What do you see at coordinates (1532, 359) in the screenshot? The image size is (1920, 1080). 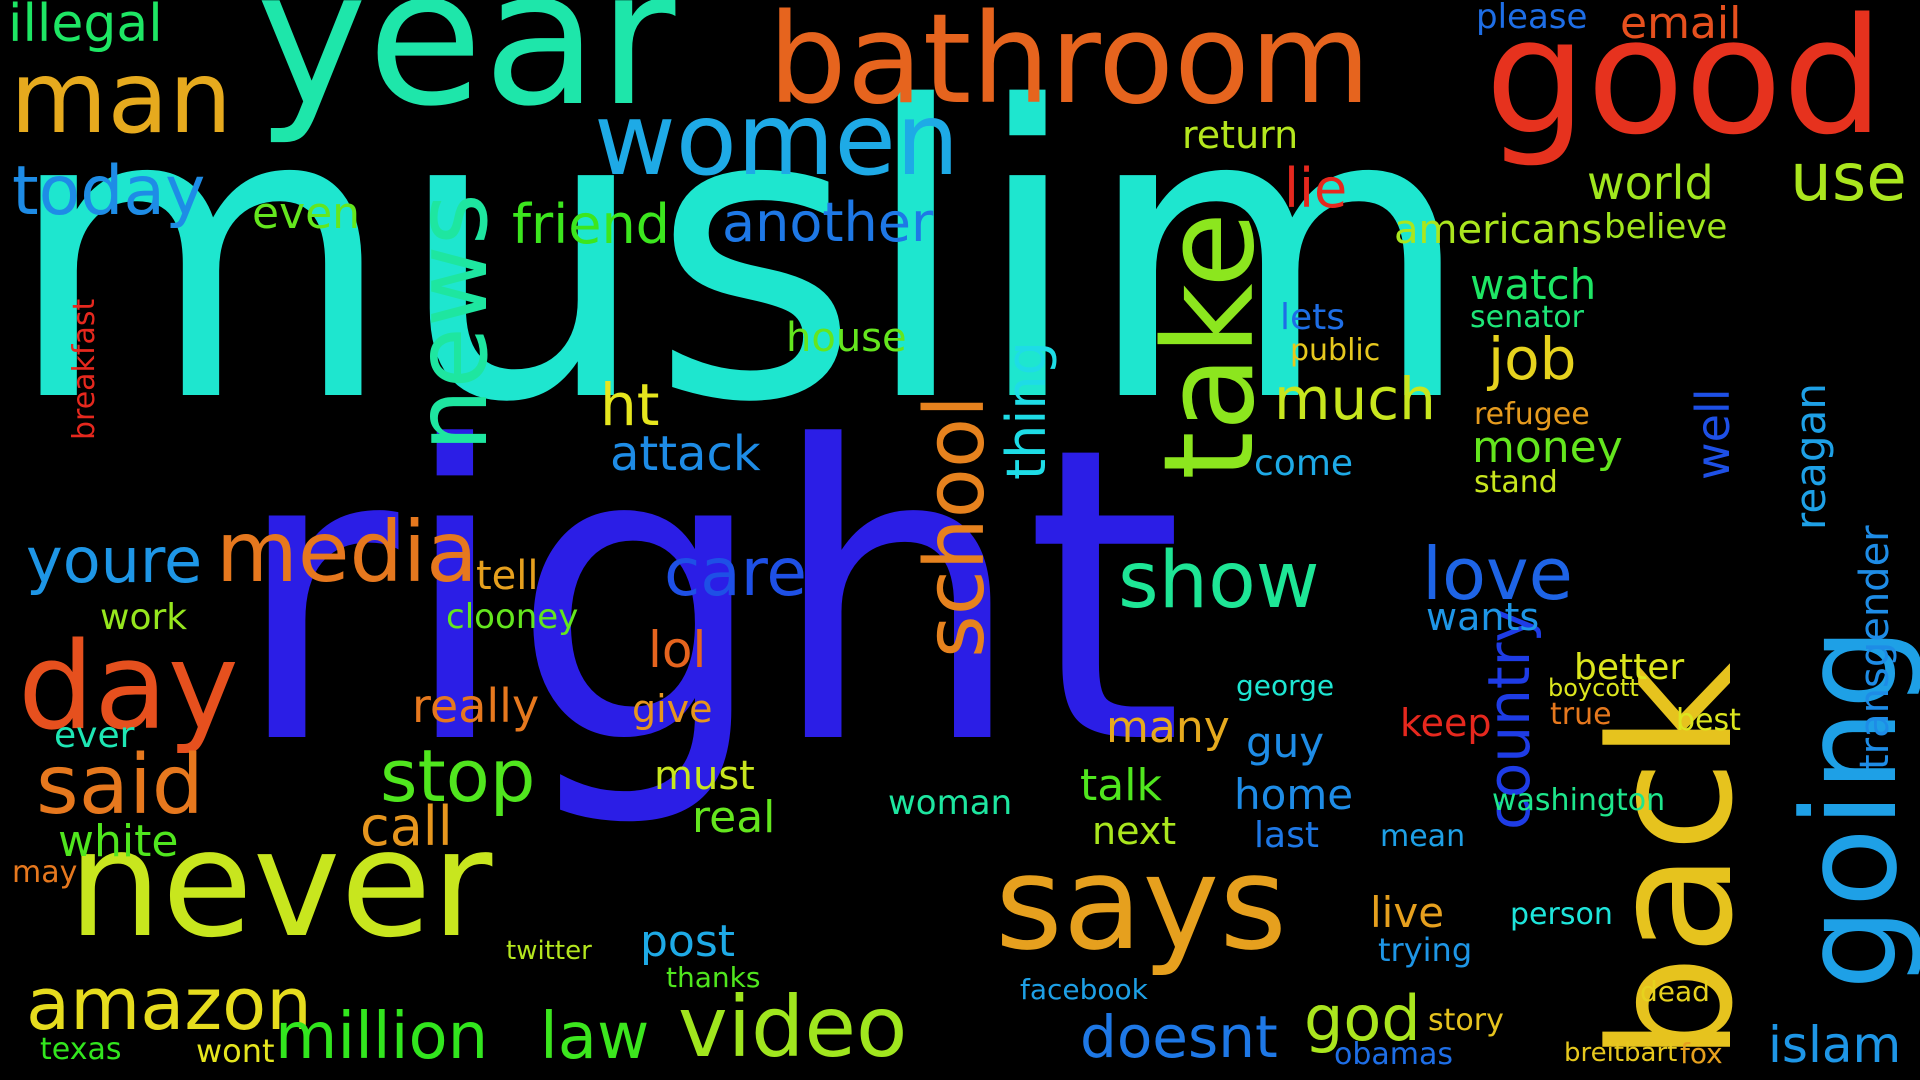 I see `word-cloud-word: job` at bounding box center [1532, 359].